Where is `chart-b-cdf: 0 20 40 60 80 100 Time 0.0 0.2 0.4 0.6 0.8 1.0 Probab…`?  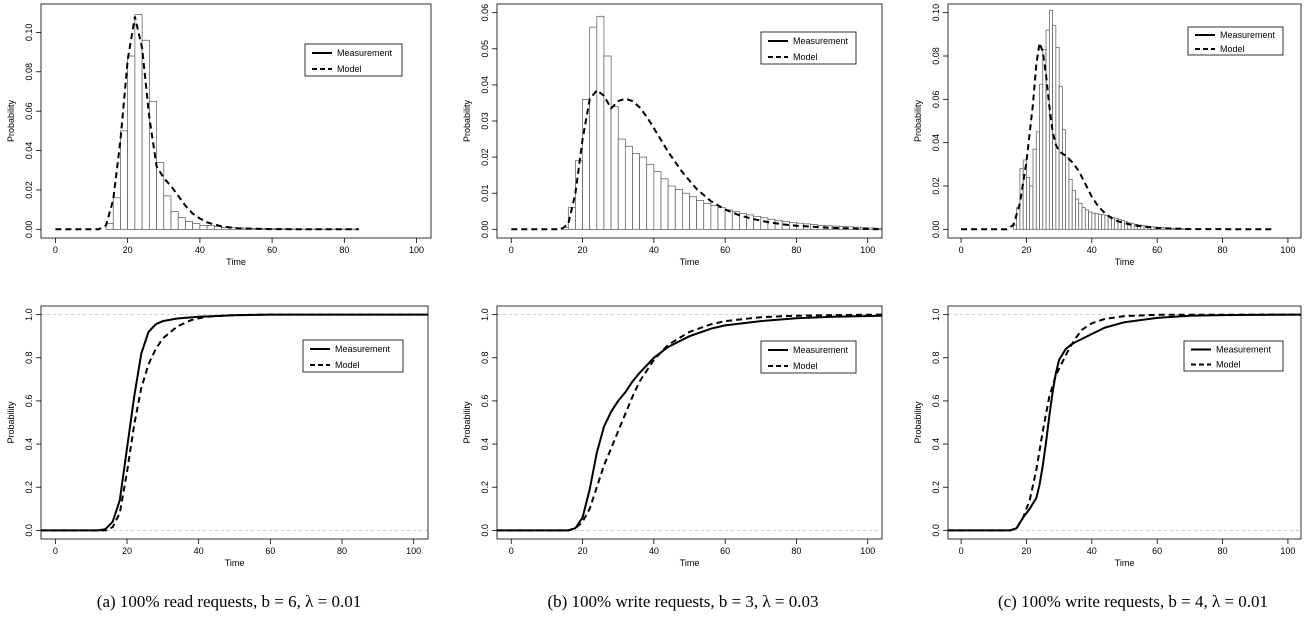 chart-b-cdf: 0 20 40 60 80 100 Time 0.0 0.2 0.4 0.6 0.8 1.0 Probab… is located at coordinates (672, 436).